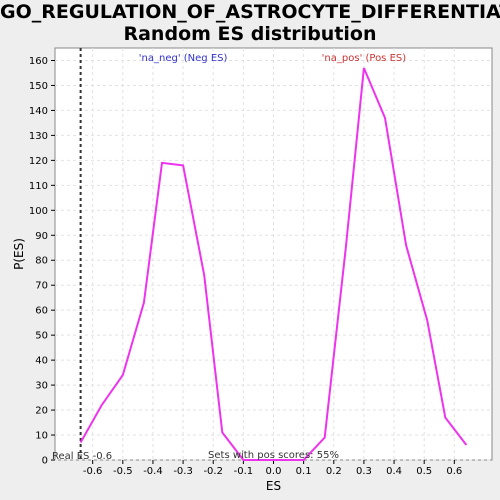  Describe the element at coordinates (153, 471) in the screenshot. I see `x-tick-label: -0.4` at that location.